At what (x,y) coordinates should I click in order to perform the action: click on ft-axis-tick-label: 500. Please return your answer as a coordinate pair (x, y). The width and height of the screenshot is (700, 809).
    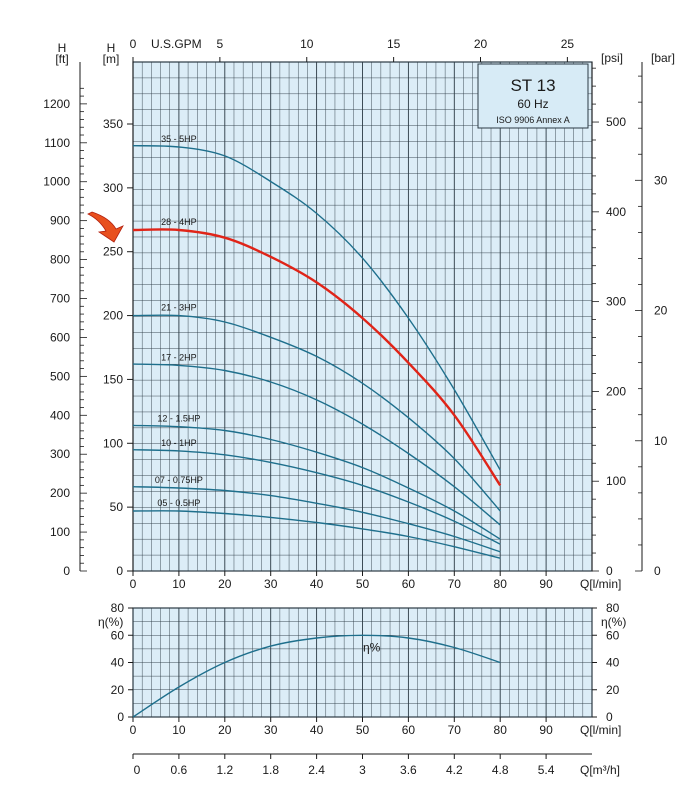
    Looking at the image, I should click on (60, 376).